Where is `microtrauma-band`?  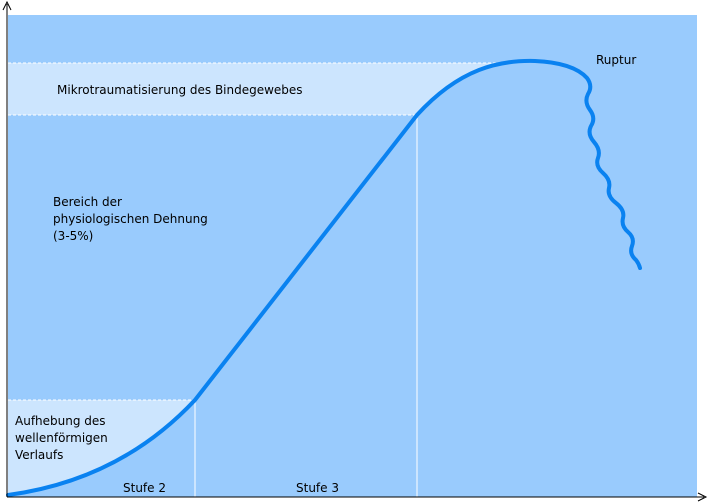
microtrauma-band is located at coordinates (254, 88).